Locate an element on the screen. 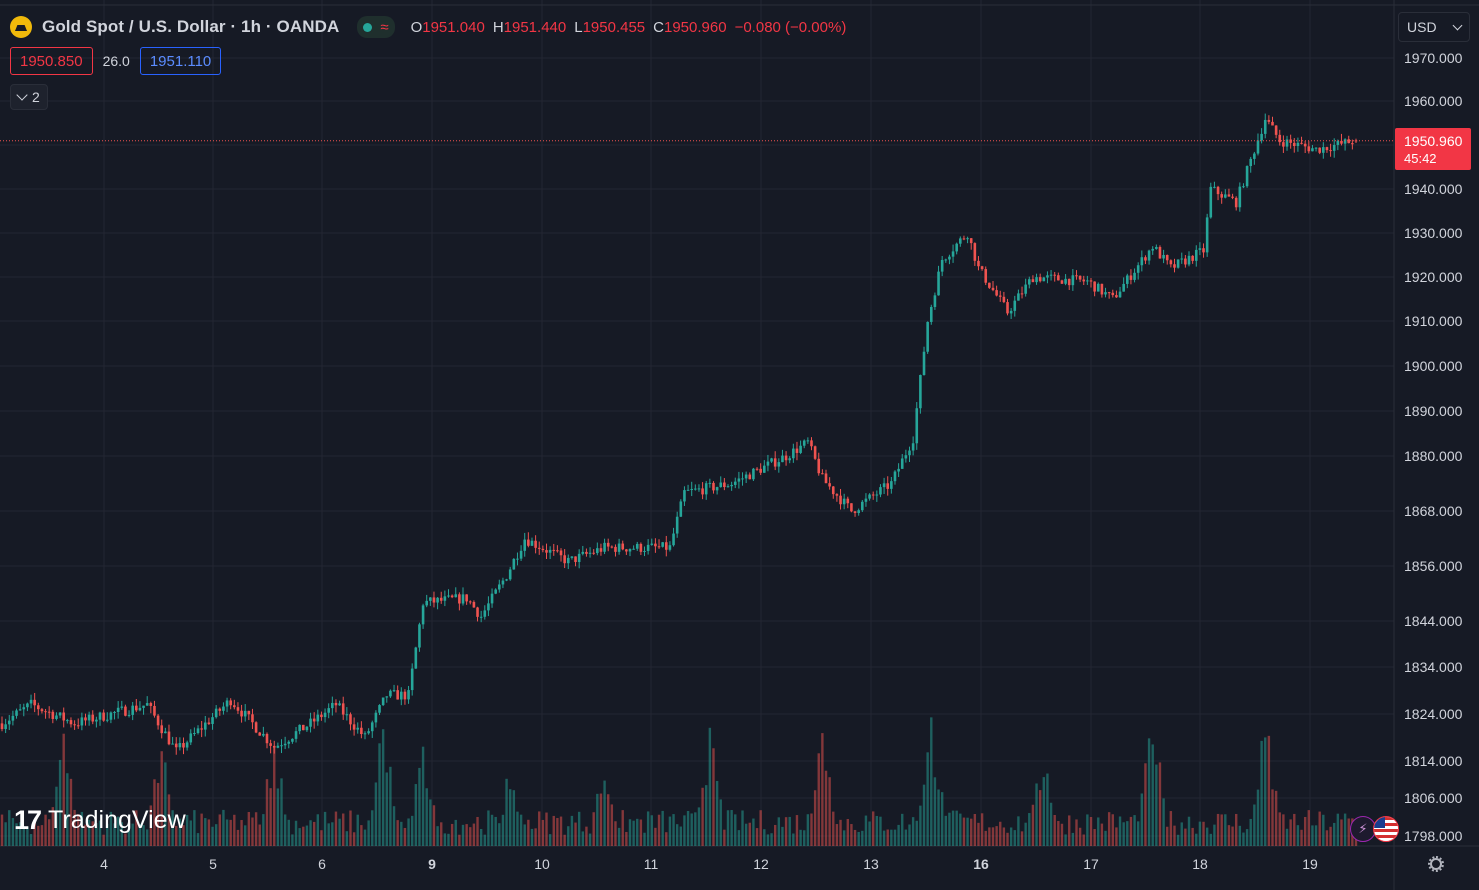 This screenshot has width=1479, height=890. price-axis-label: 1900.000 is located at coordinates (1433, 366).